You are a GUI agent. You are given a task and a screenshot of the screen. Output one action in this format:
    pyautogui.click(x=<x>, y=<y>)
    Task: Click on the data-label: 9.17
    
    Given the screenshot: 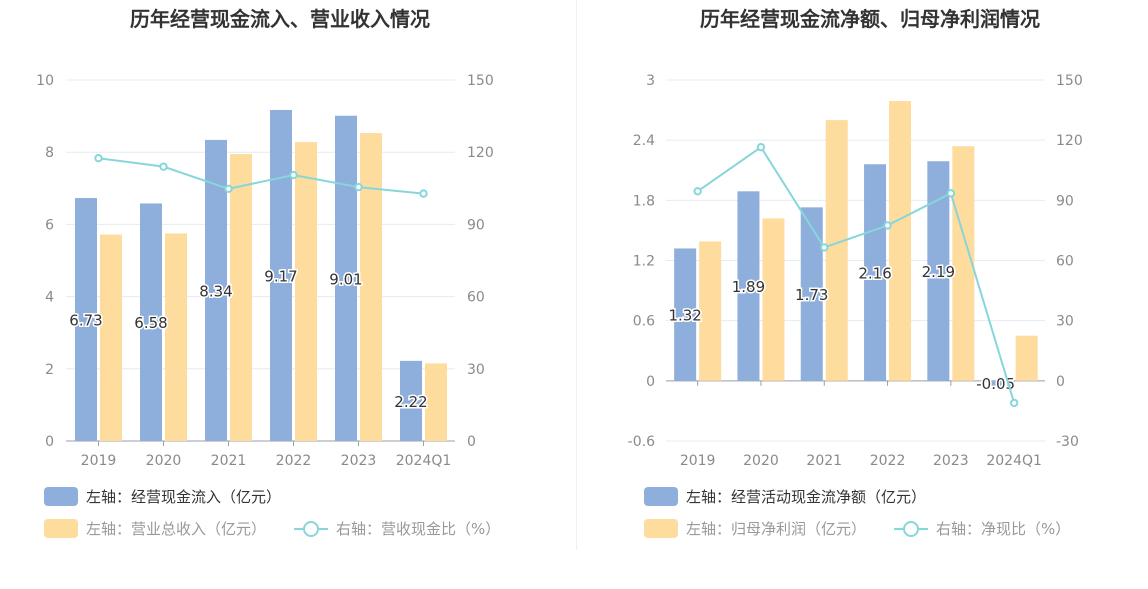 What is the action you would take?
    pyautogui.click(x=280, y=276)
    